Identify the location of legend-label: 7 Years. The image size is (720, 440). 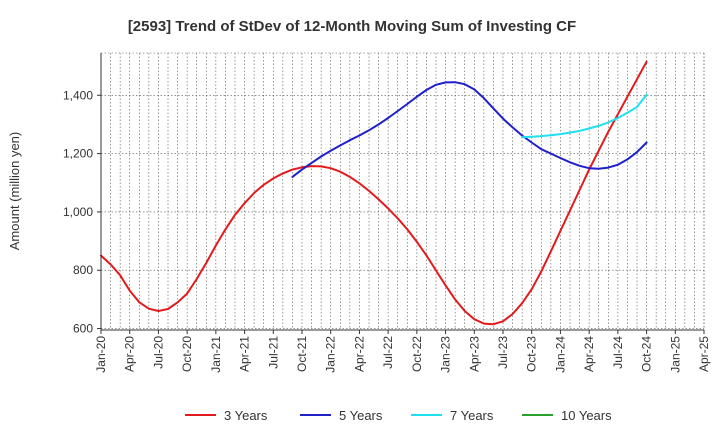
(472, 415).